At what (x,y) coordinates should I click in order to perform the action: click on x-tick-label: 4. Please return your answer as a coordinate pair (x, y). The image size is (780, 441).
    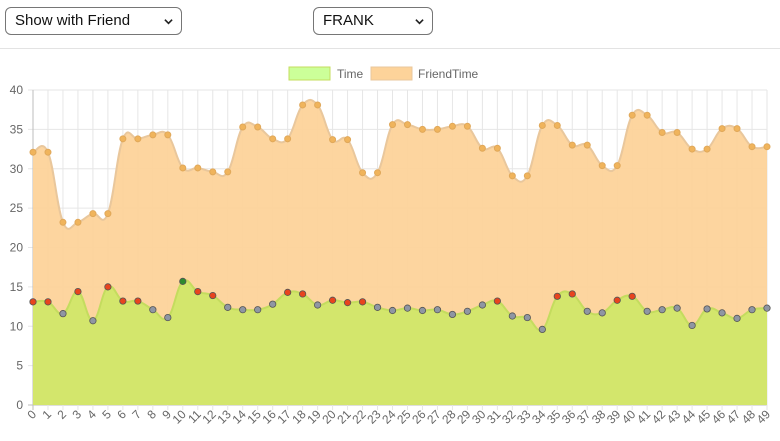
    Looking at the image, I should click on (91, 414).